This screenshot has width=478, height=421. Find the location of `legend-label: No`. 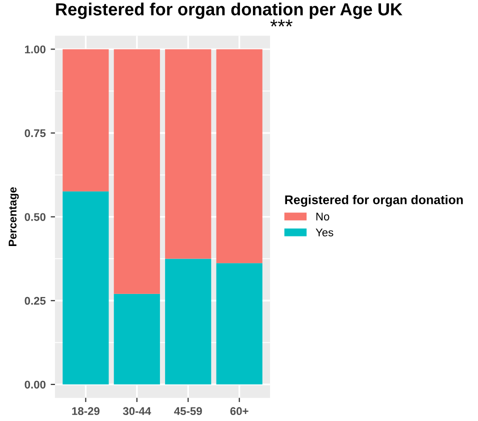

legend-label: No is located at coordinates (323, 216).